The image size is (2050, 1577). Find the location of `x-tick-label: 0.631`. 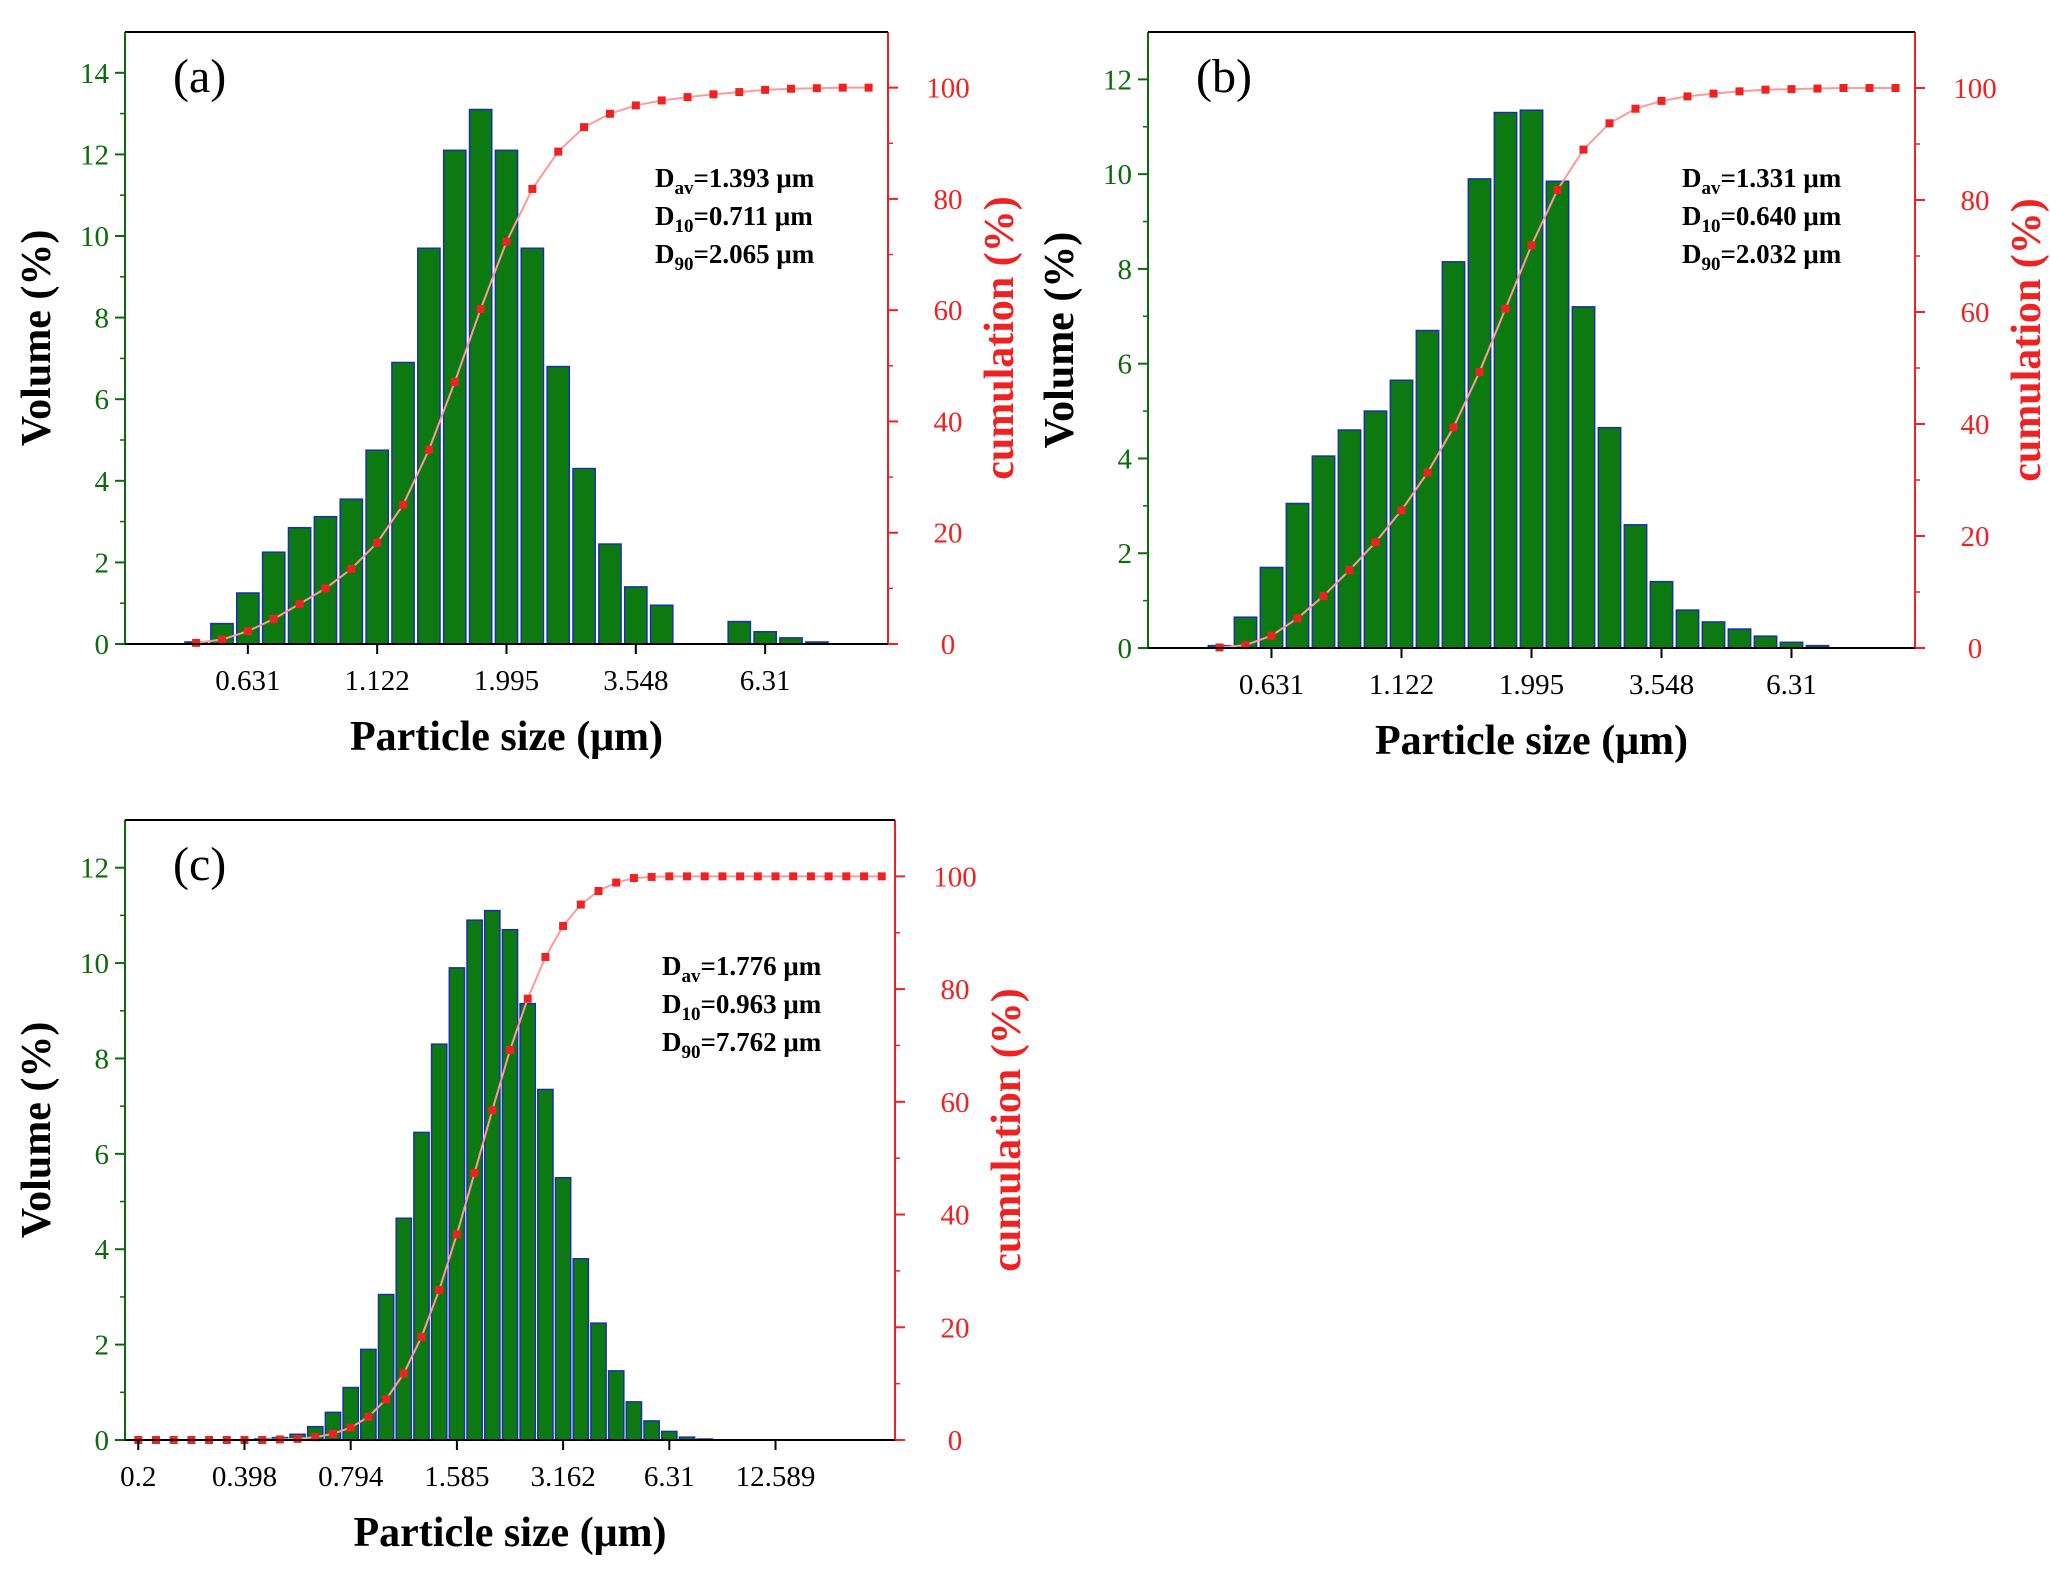

x-tick-label: 0.631 is located at coordinates (1271, 685).